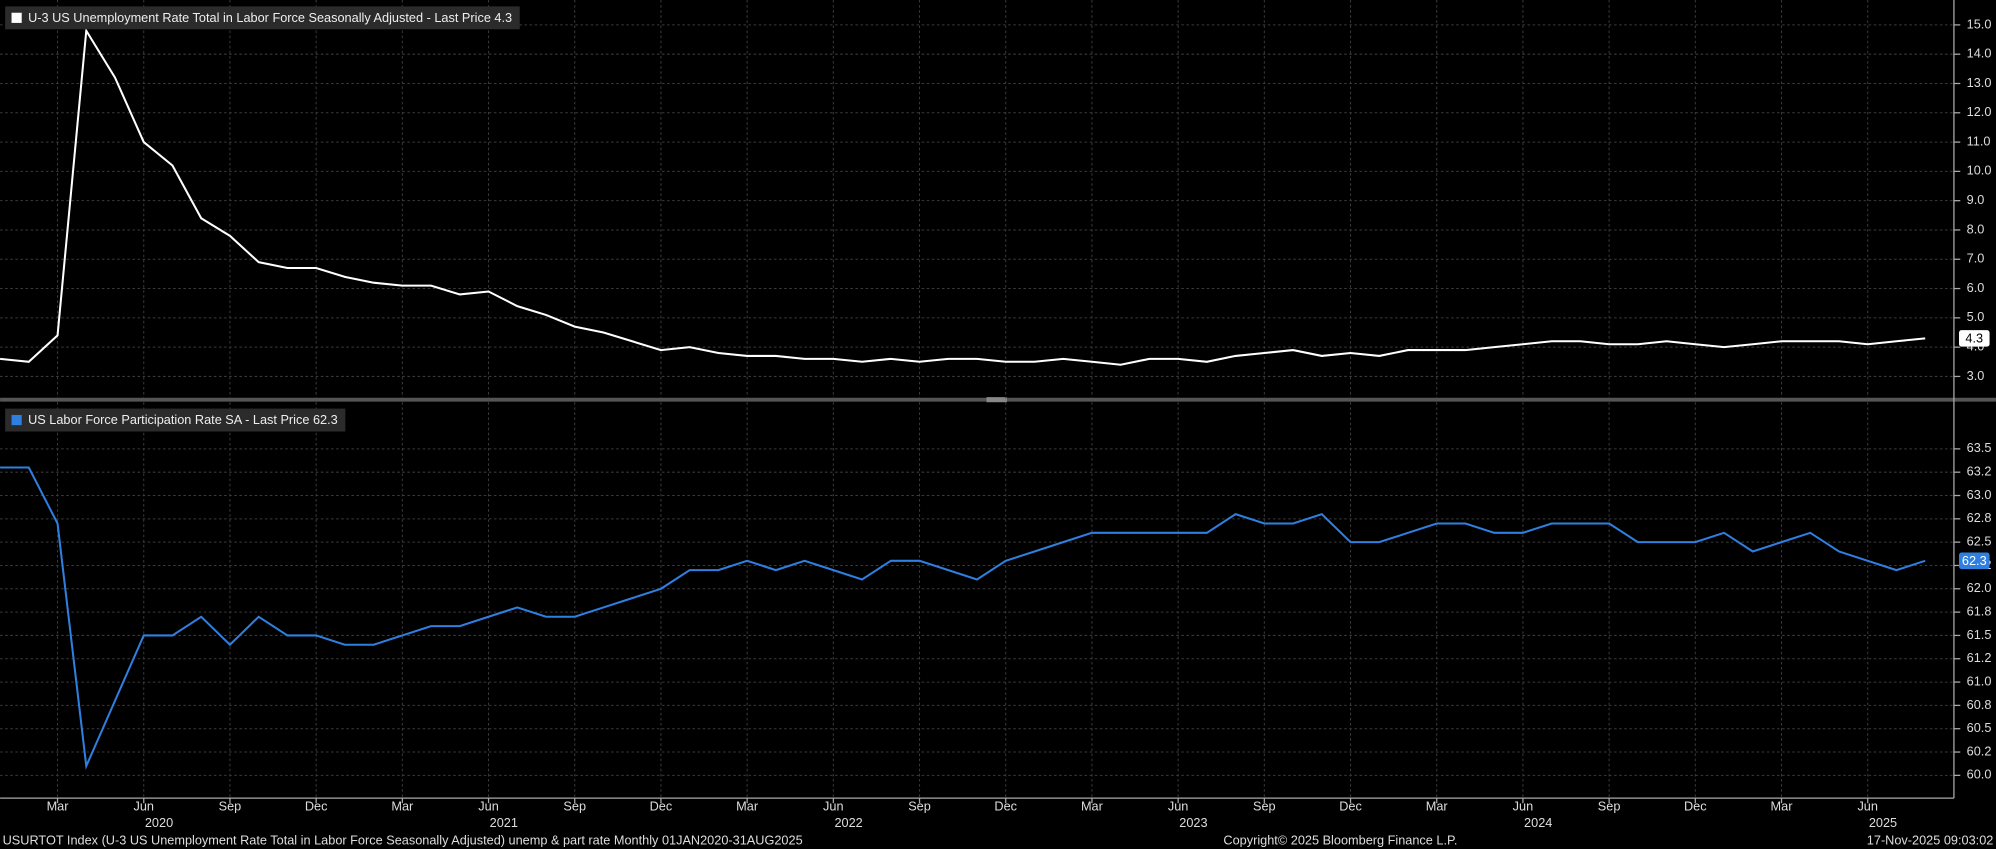  What do you see at coordinates (1979, 541) in the screenshot?
I see `y-tick-label: 62.5` at bounding box center [1979, 541].